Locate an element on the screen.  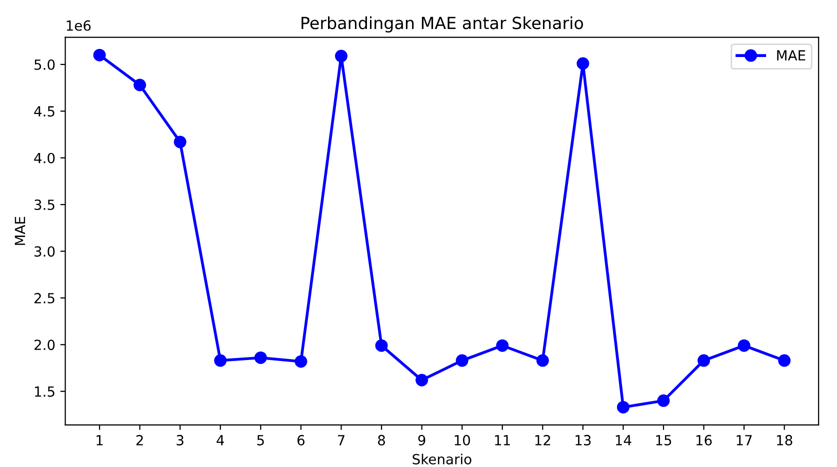
x-tick-label: 2 is located at coordinates (139, 440).